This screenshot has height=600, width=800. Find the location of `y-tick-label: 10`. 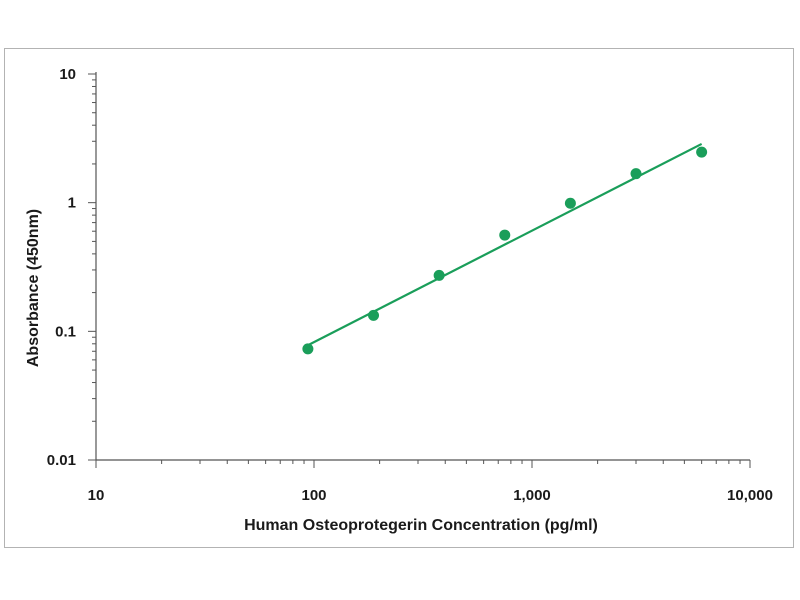

y-tick-label: 10 is located at coordinates (67, 74).